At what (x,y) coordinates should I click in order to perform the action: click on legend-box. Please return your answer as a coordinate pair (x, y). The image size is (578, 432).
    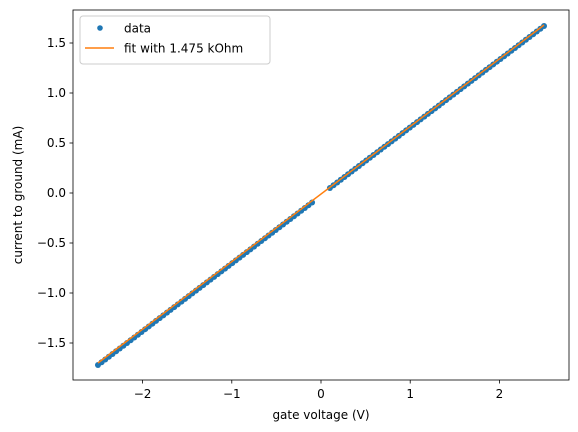
    Looking at the image, I should click on (175, 40).